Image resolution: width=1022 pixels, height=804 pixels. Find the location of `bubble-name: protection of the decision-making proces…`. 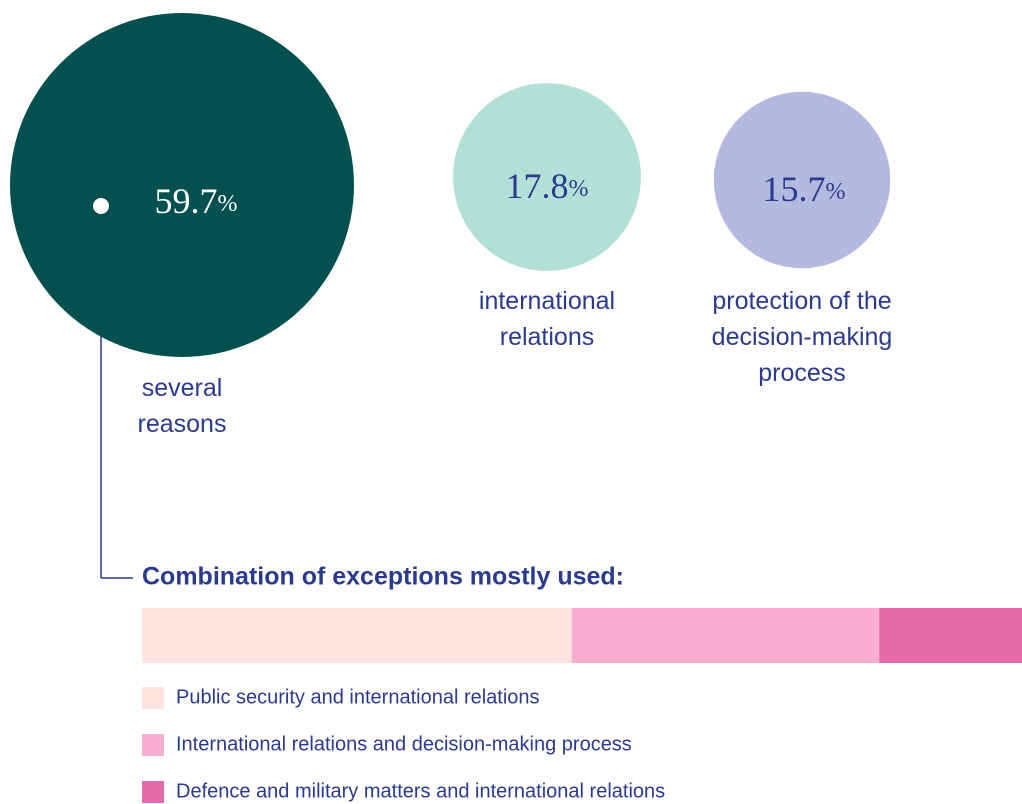

bubble-name: protection of the decision-making proces… is located at coordinates (802, 337).